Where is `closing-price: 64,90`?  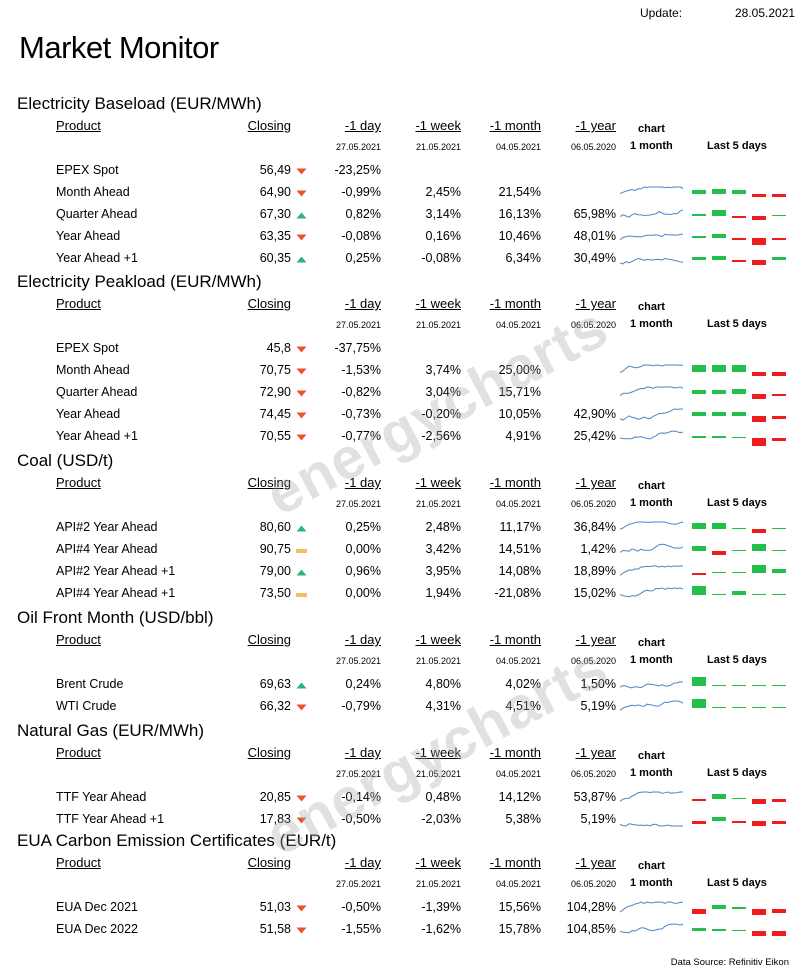 closing-price: 64,90 is located at coordinates (275, 192).